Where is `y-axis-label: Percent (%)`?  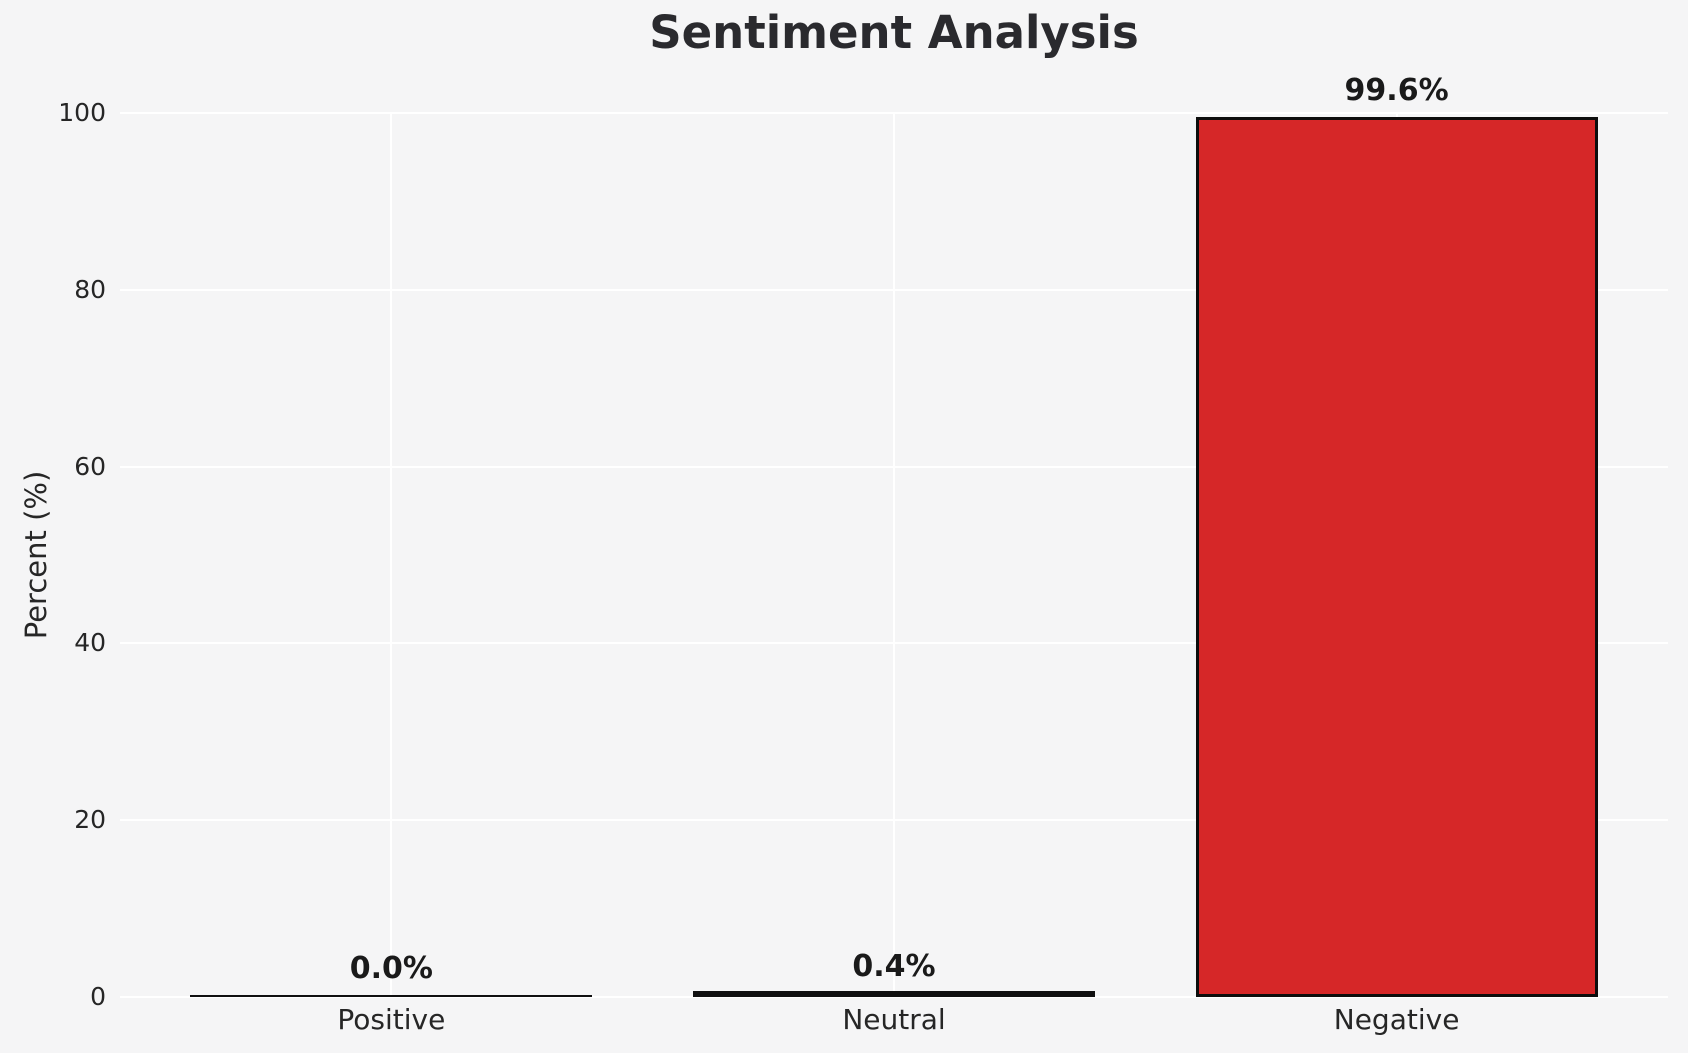 y-axis-label: Percent (%) is located at coordinates (36, 555).